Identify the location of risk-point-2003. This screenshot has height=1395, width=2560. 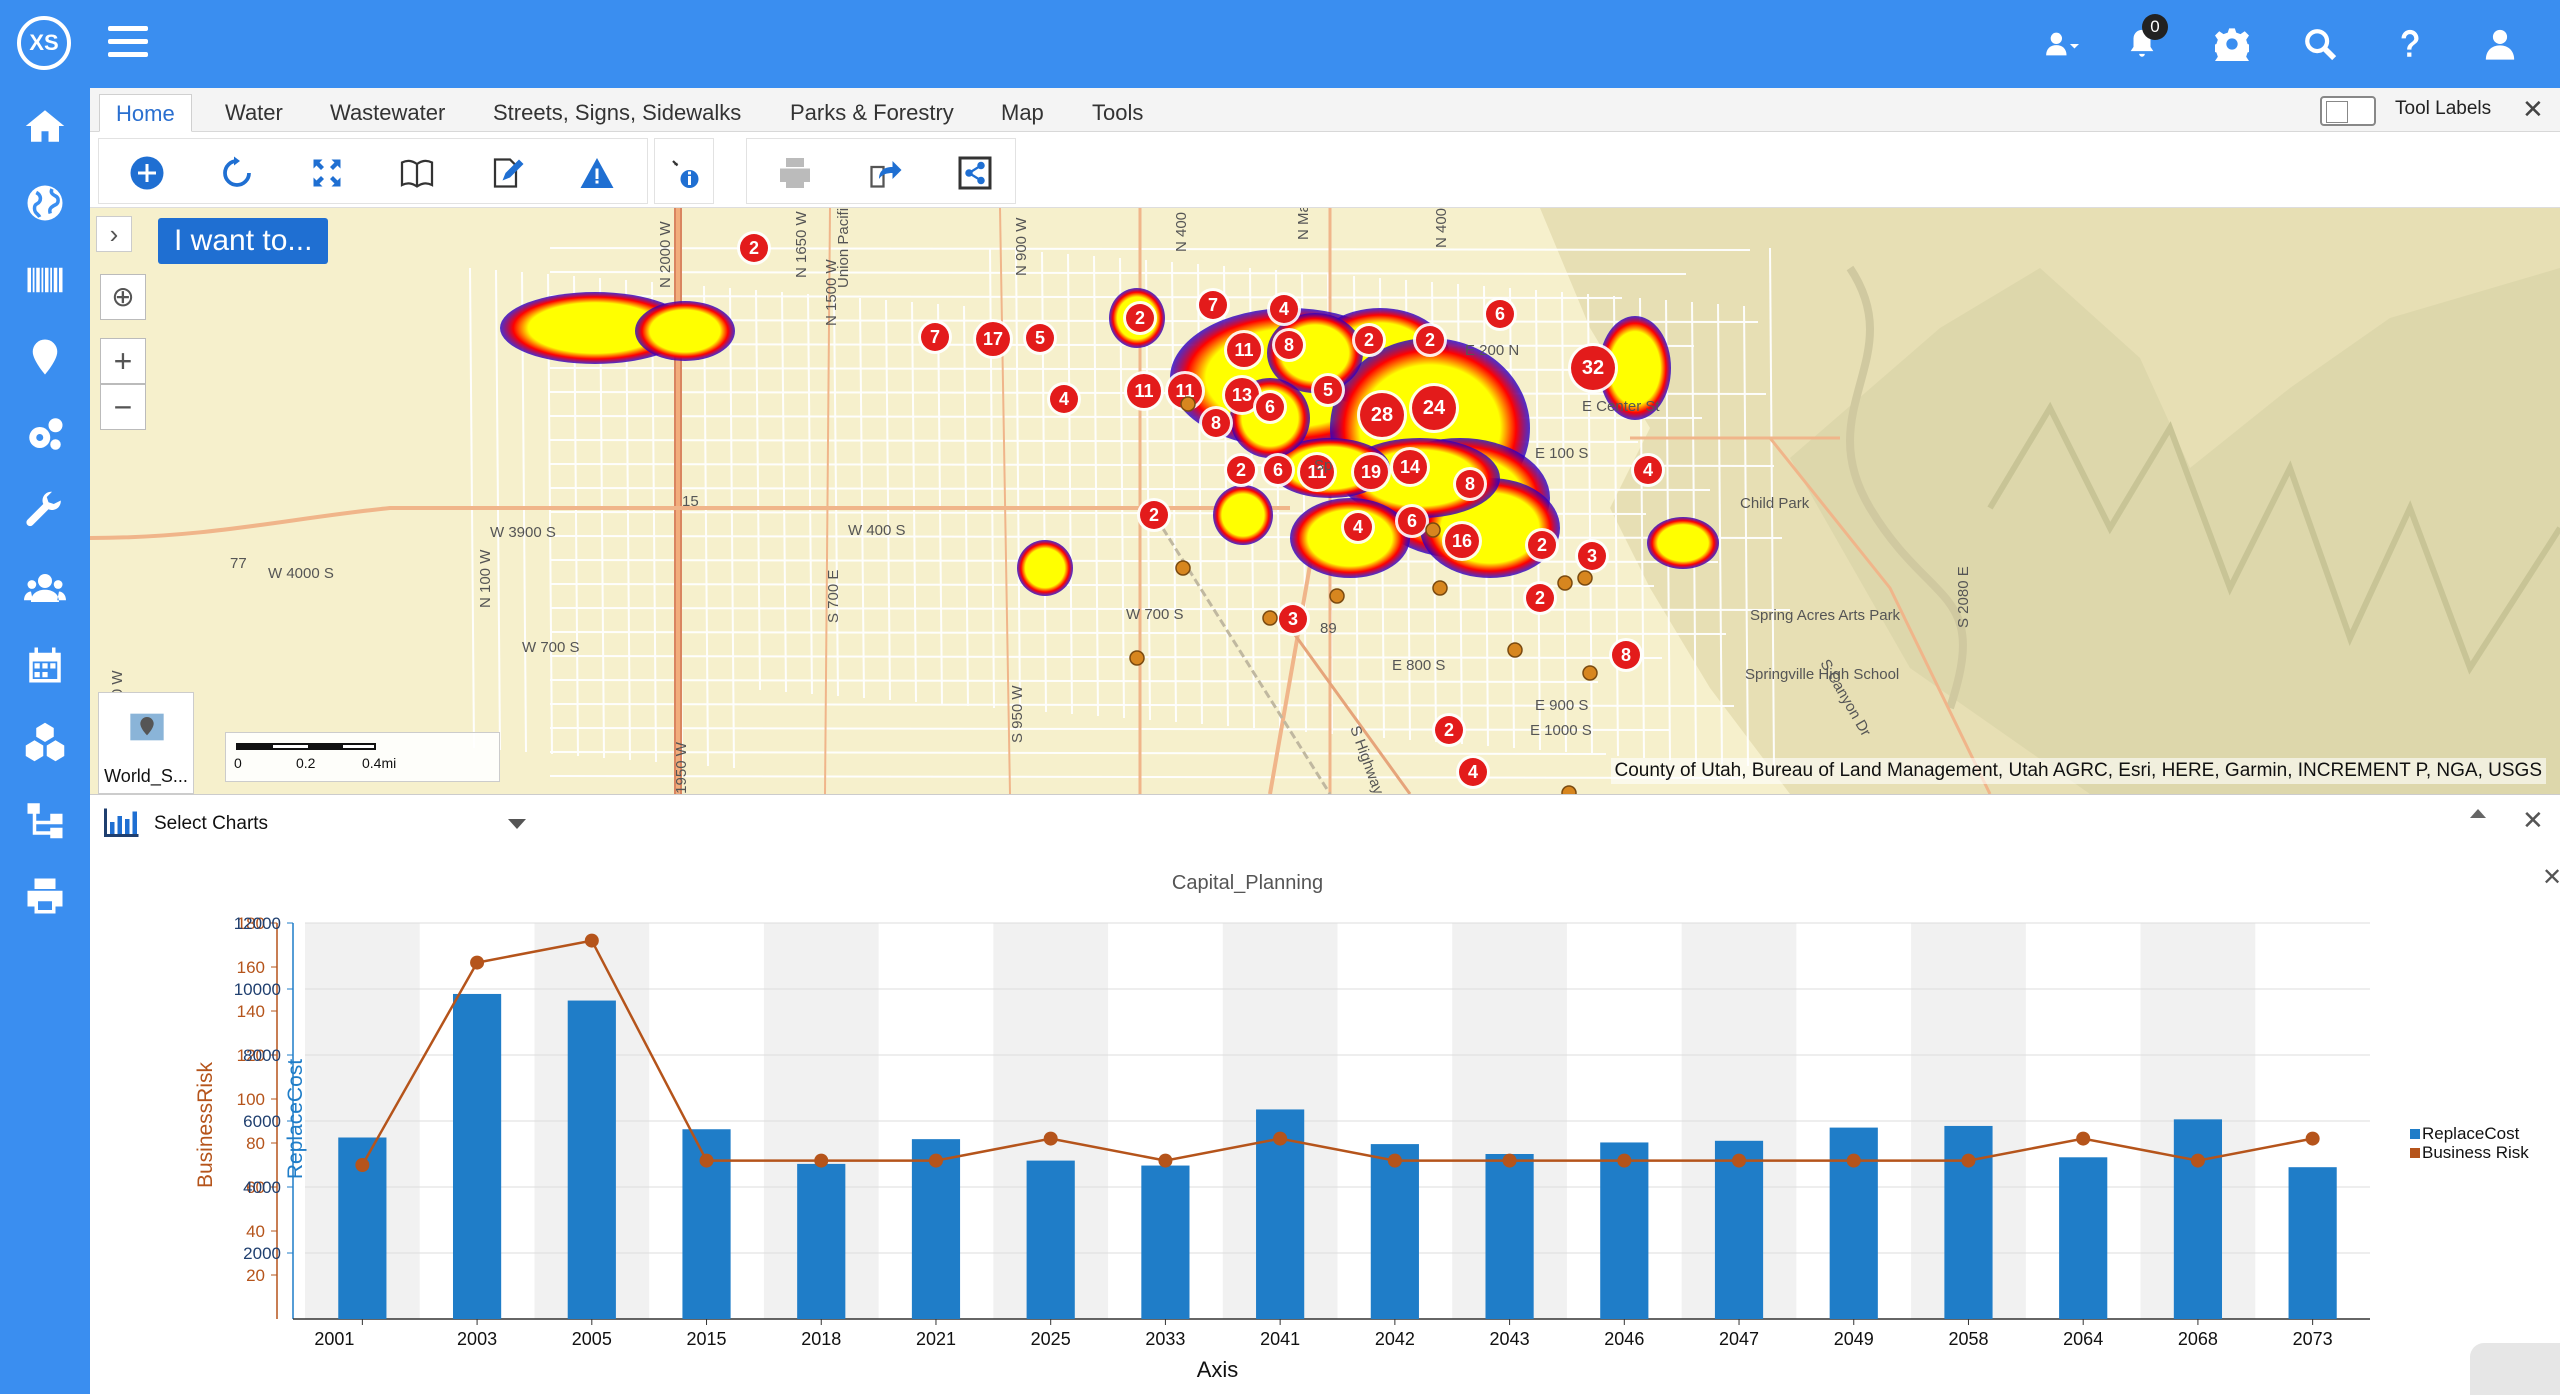
(477, 962).